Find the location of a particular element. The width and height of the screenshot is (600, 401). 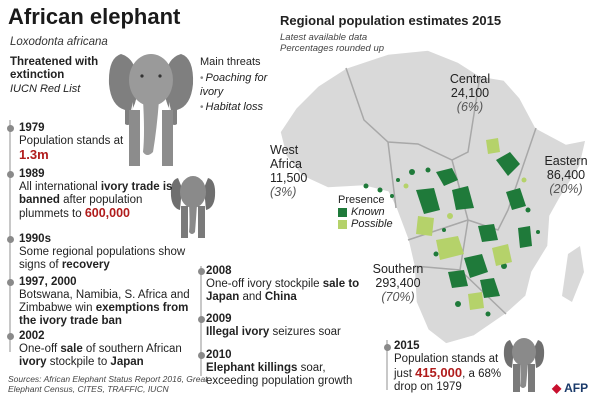

region-eastern: Eastern 86,400 (20%) is located at coordinates (566, 175).